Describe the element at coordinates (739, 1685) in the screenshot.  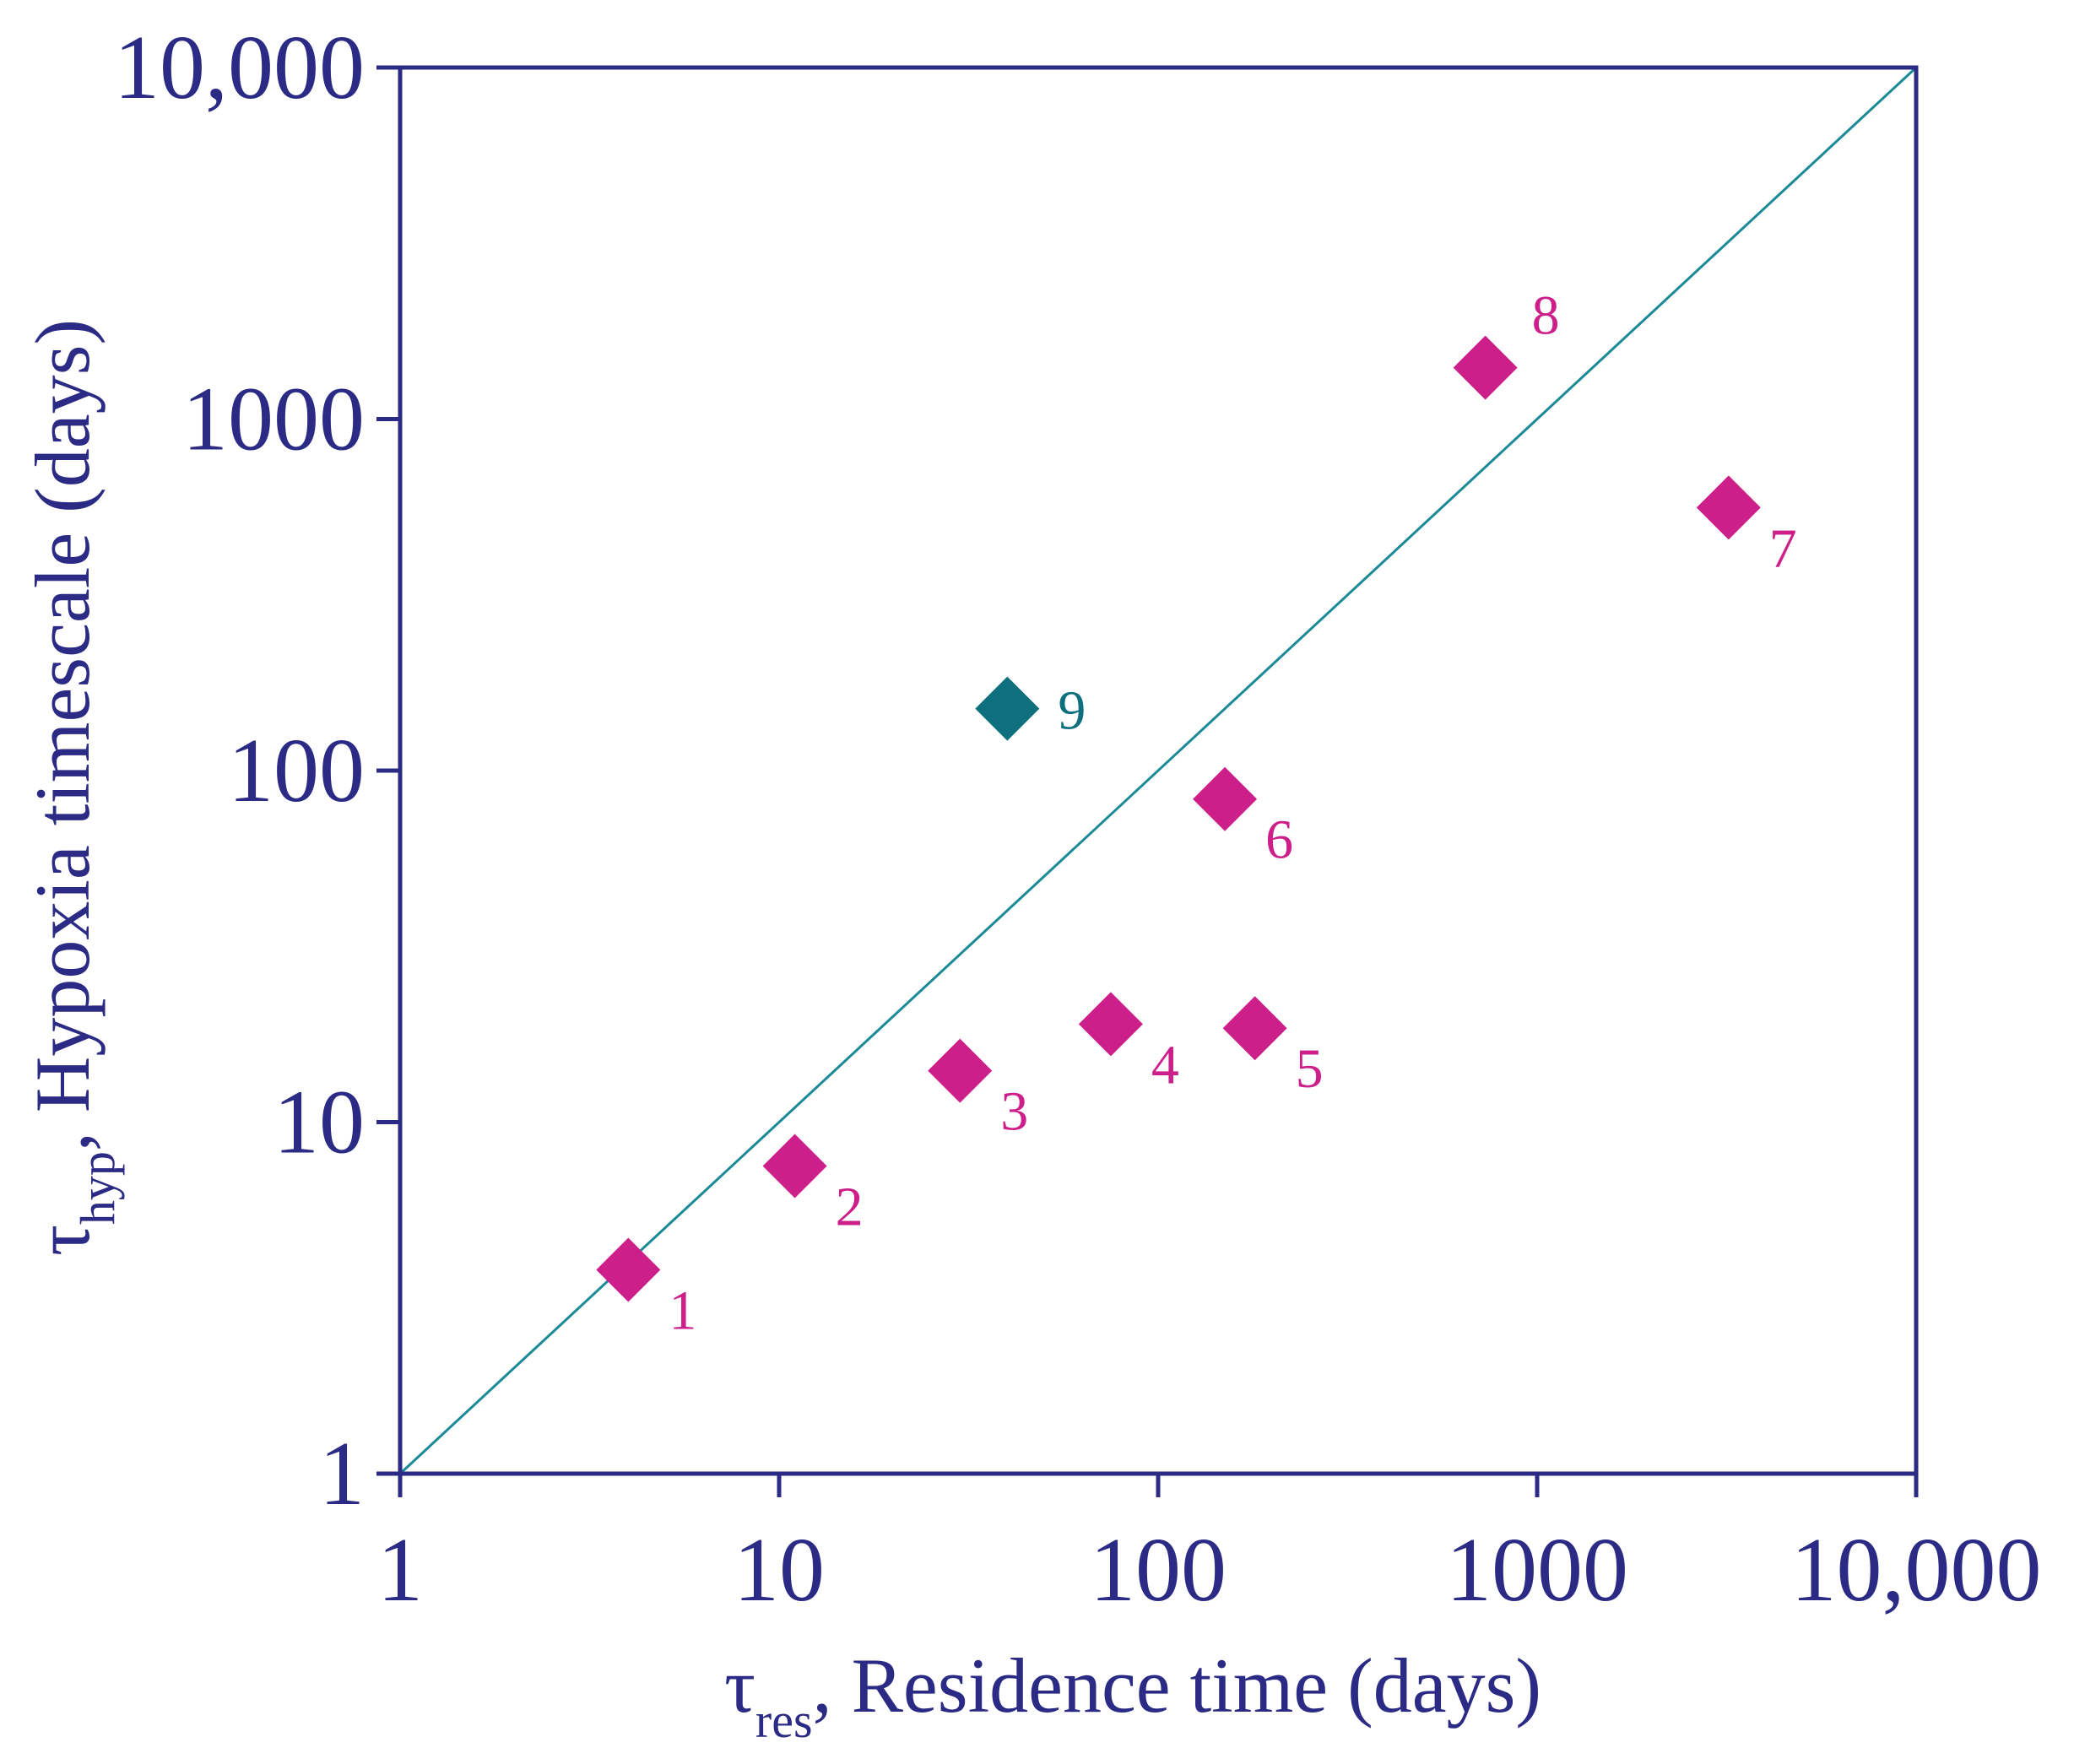
I see `x-axis-symbol: τ` at that location.